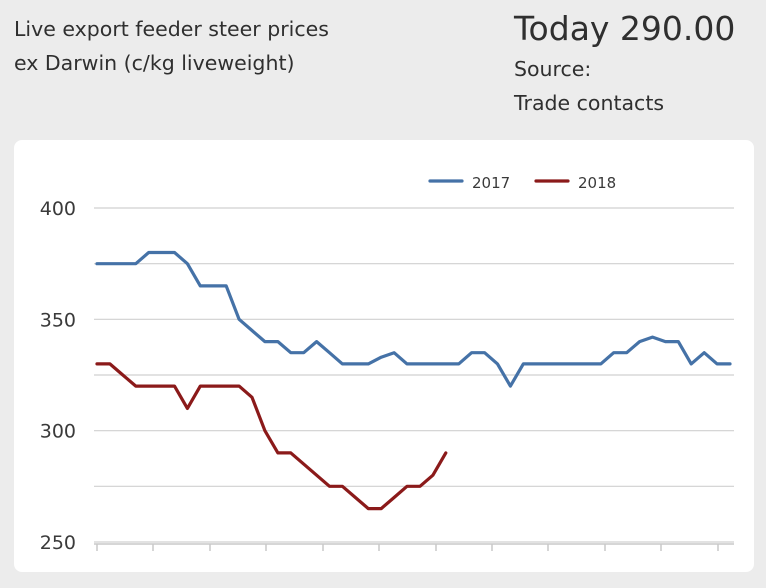 Image resolution: width=766 pixels, height=588 pixels. Describe the element at coordinates (58, 320) in the screenshot. I see `y-tick-label: 350` at that location.